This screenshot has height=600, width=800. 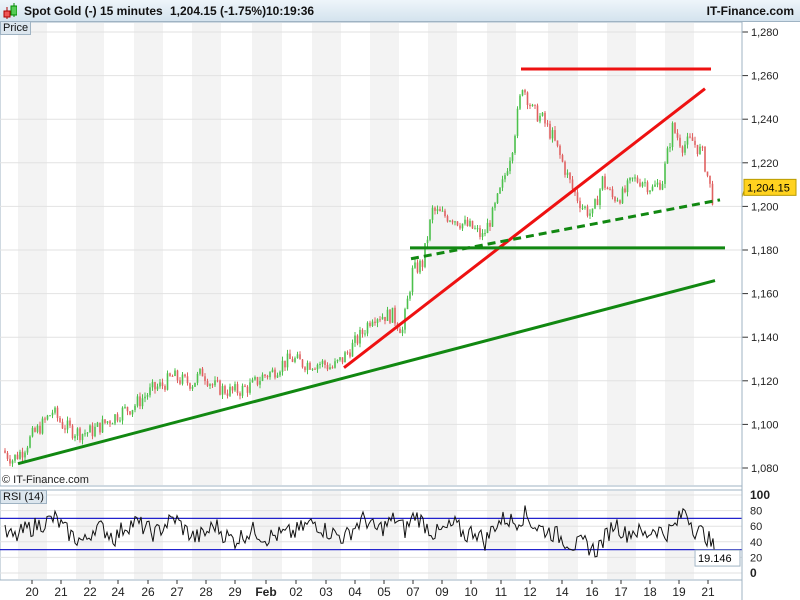 I want to click on y-tick-label: 1,080, so click(x=765, y=469).